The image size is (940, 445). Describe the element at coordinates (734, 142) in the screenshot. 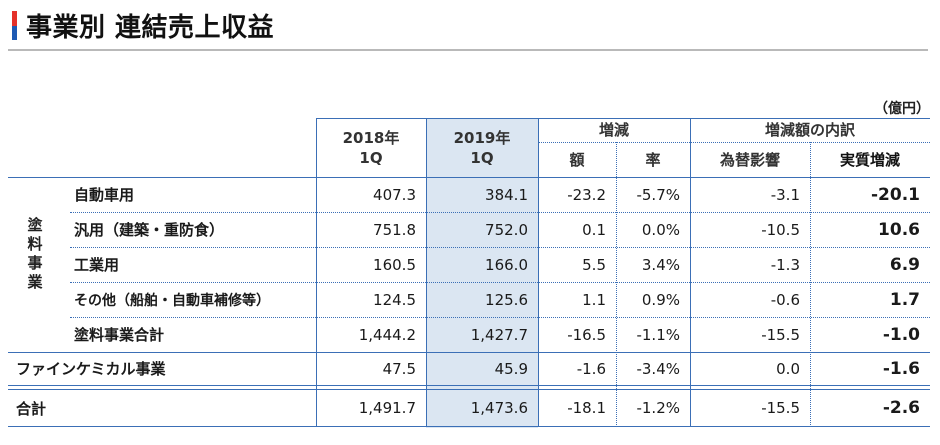

I see `rule-subheader` at that location.